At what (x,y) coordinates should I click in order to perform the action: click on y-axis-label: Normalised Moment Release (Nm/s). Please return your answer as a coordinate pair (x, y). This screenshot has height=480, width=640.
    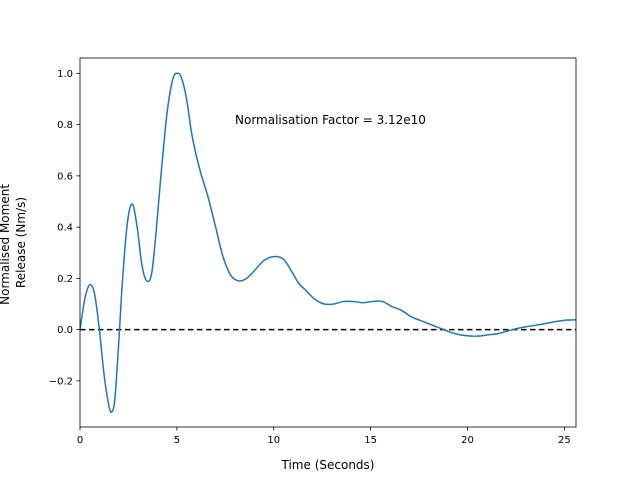
    Looking at the image, I should click on (14, 242).